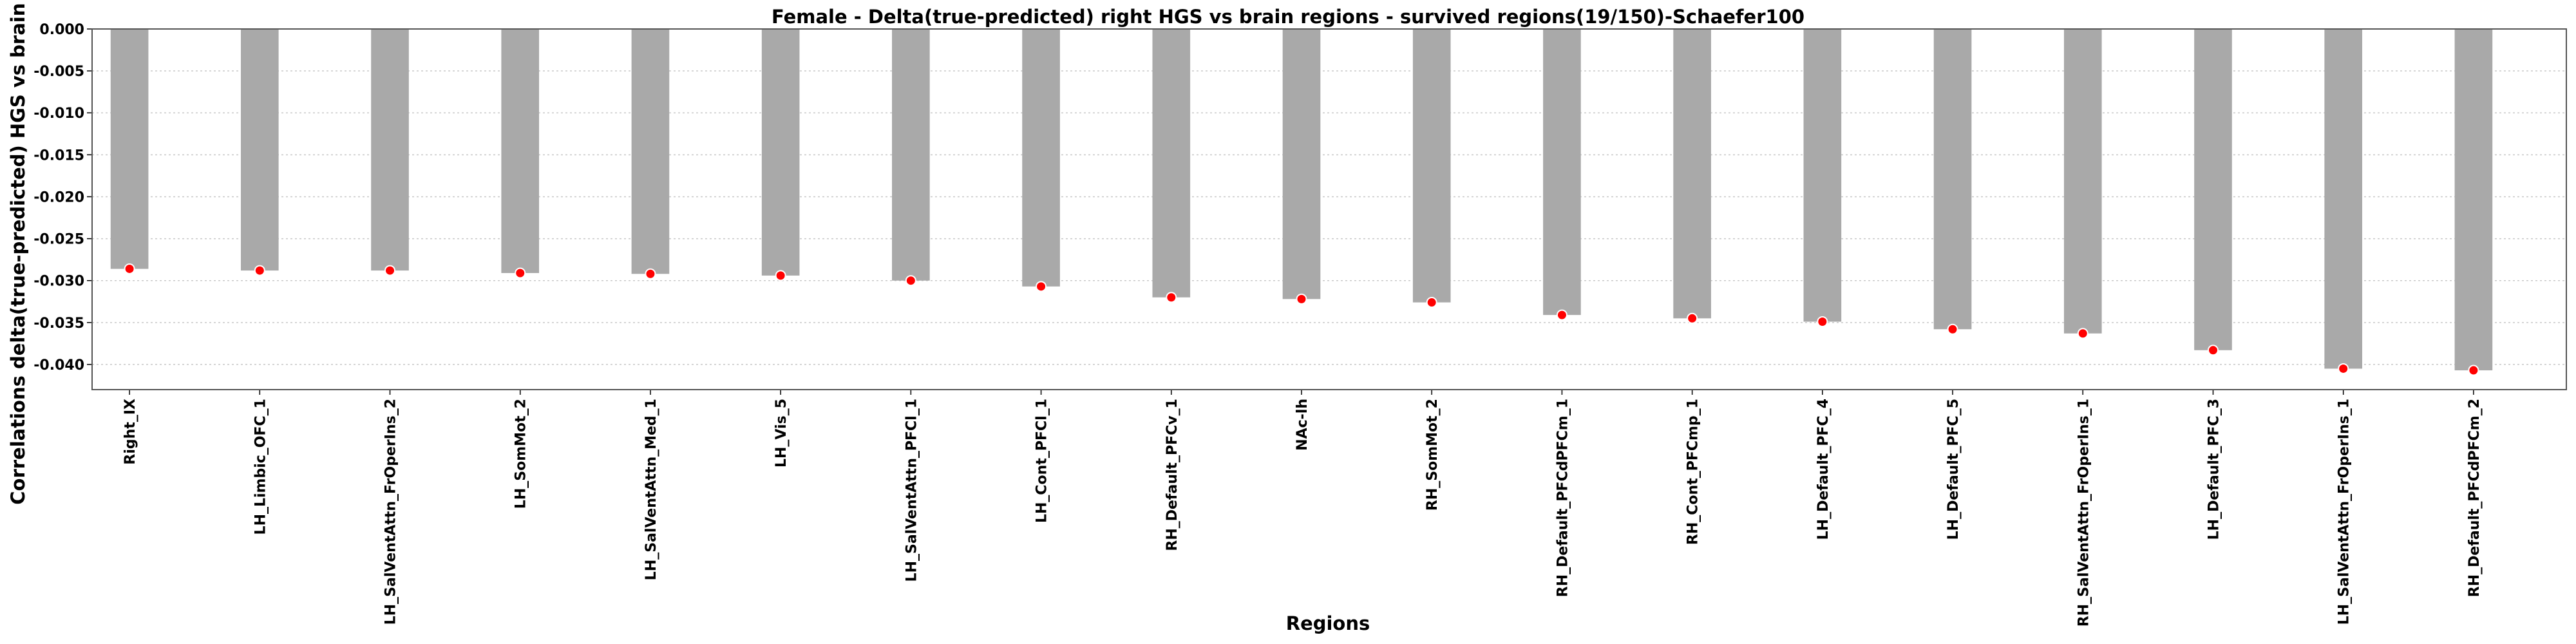 Image resolution: width=2576 pixels, height=644 pixels. I want to click on x-tick-label: LH_Default_PFC_3, so click(2214, 469).